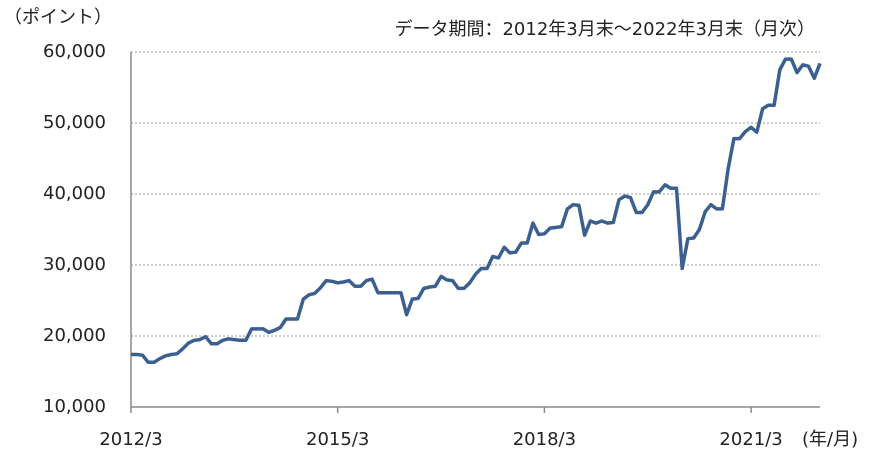 Image resolution: width=874 pixels, height=456 pixels. I want to click on y-tick-label: 60,000, so click(74, 51).